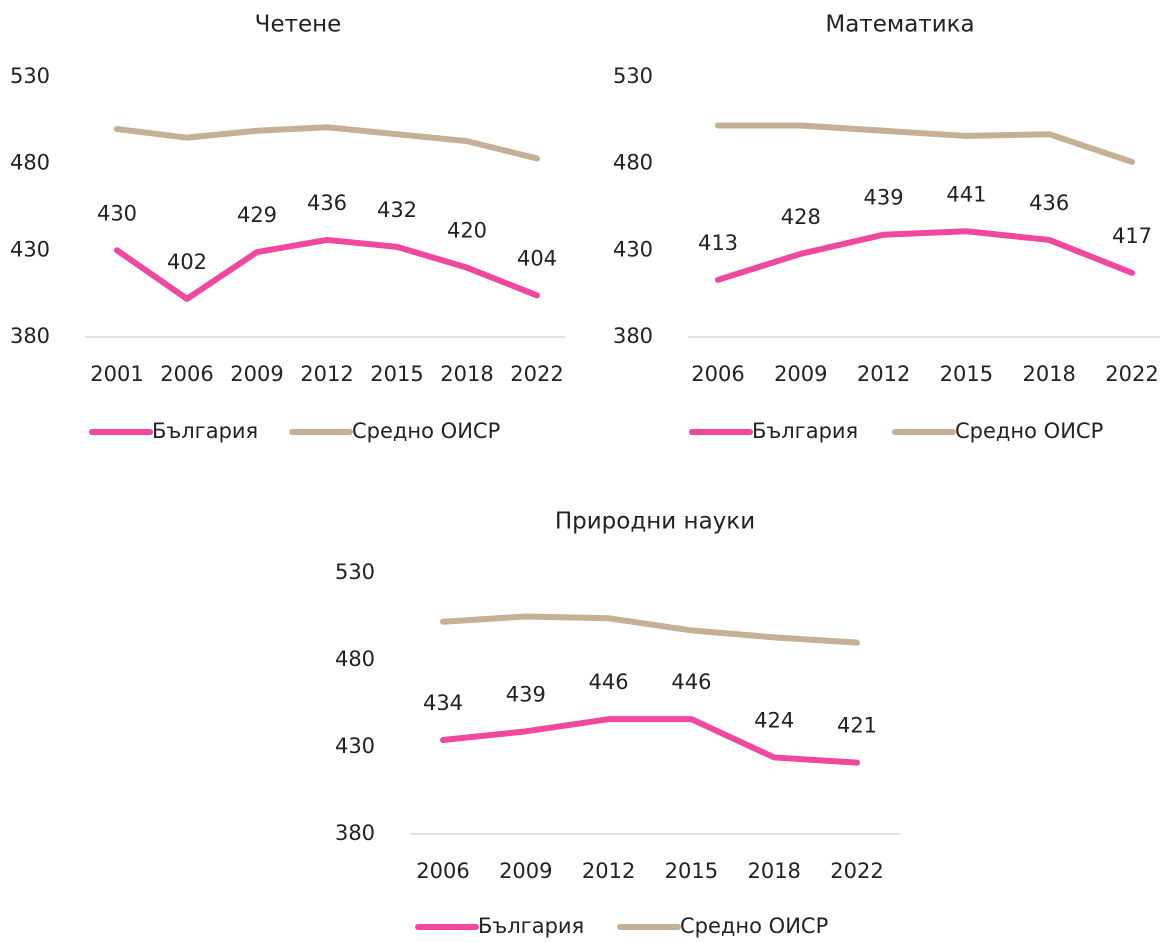 The width and height of the screenshot is (1164, 942). What do you see at coordinates (537, 258) in the screenshot?
I see `data-label: 404` at bounding box center [537, 258].